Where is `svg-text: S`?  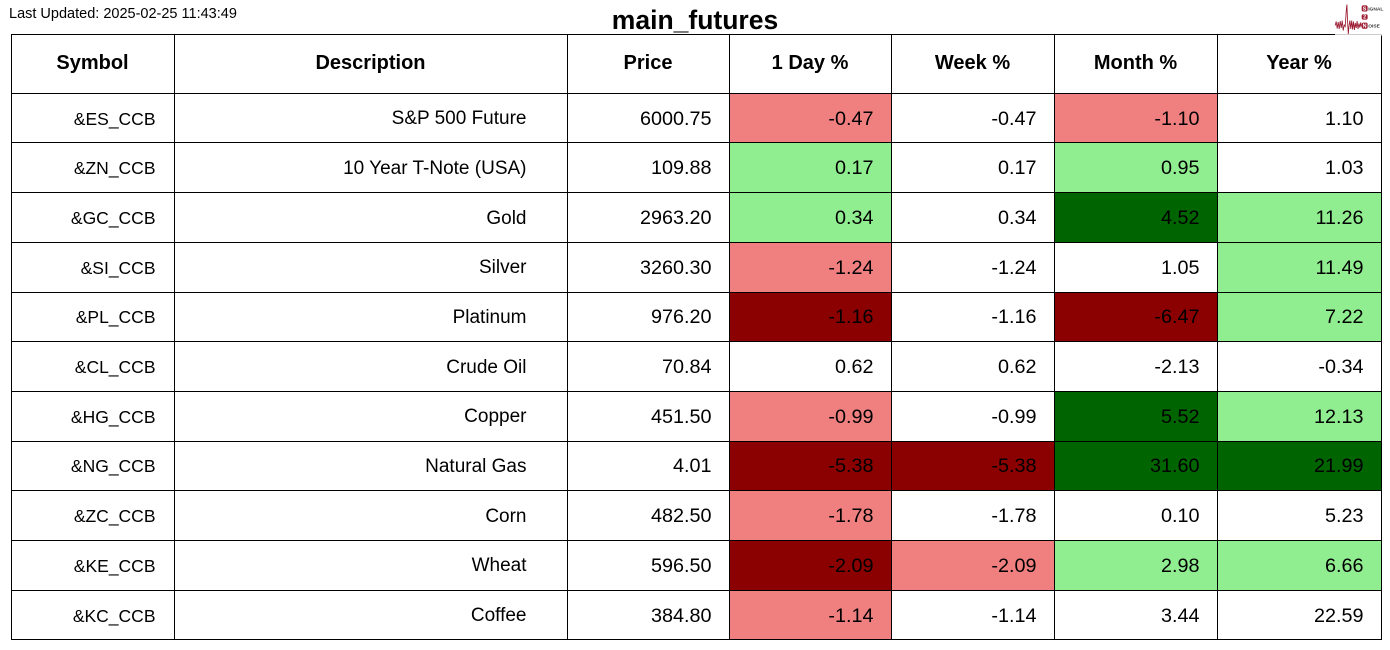
svg-text: S is located at coordinates (1365, 9).